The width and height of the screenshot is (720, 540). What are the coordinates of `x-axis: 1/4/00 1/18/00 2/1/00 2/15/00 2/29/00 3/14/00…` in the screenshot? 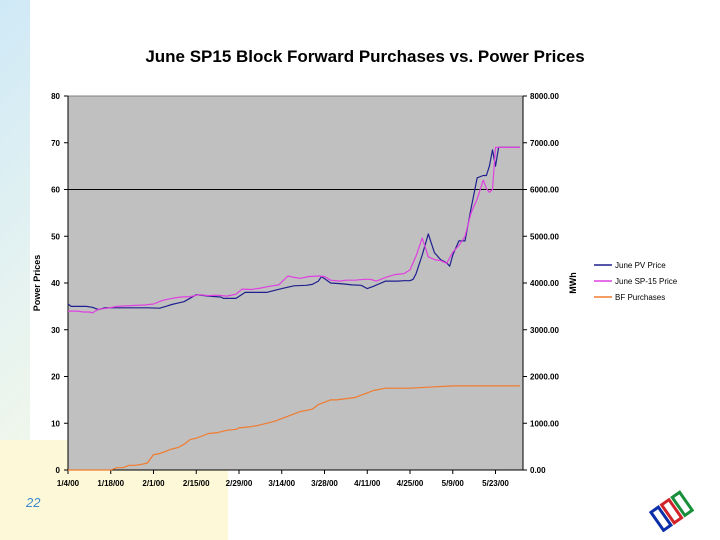 It's located at (290, 478).